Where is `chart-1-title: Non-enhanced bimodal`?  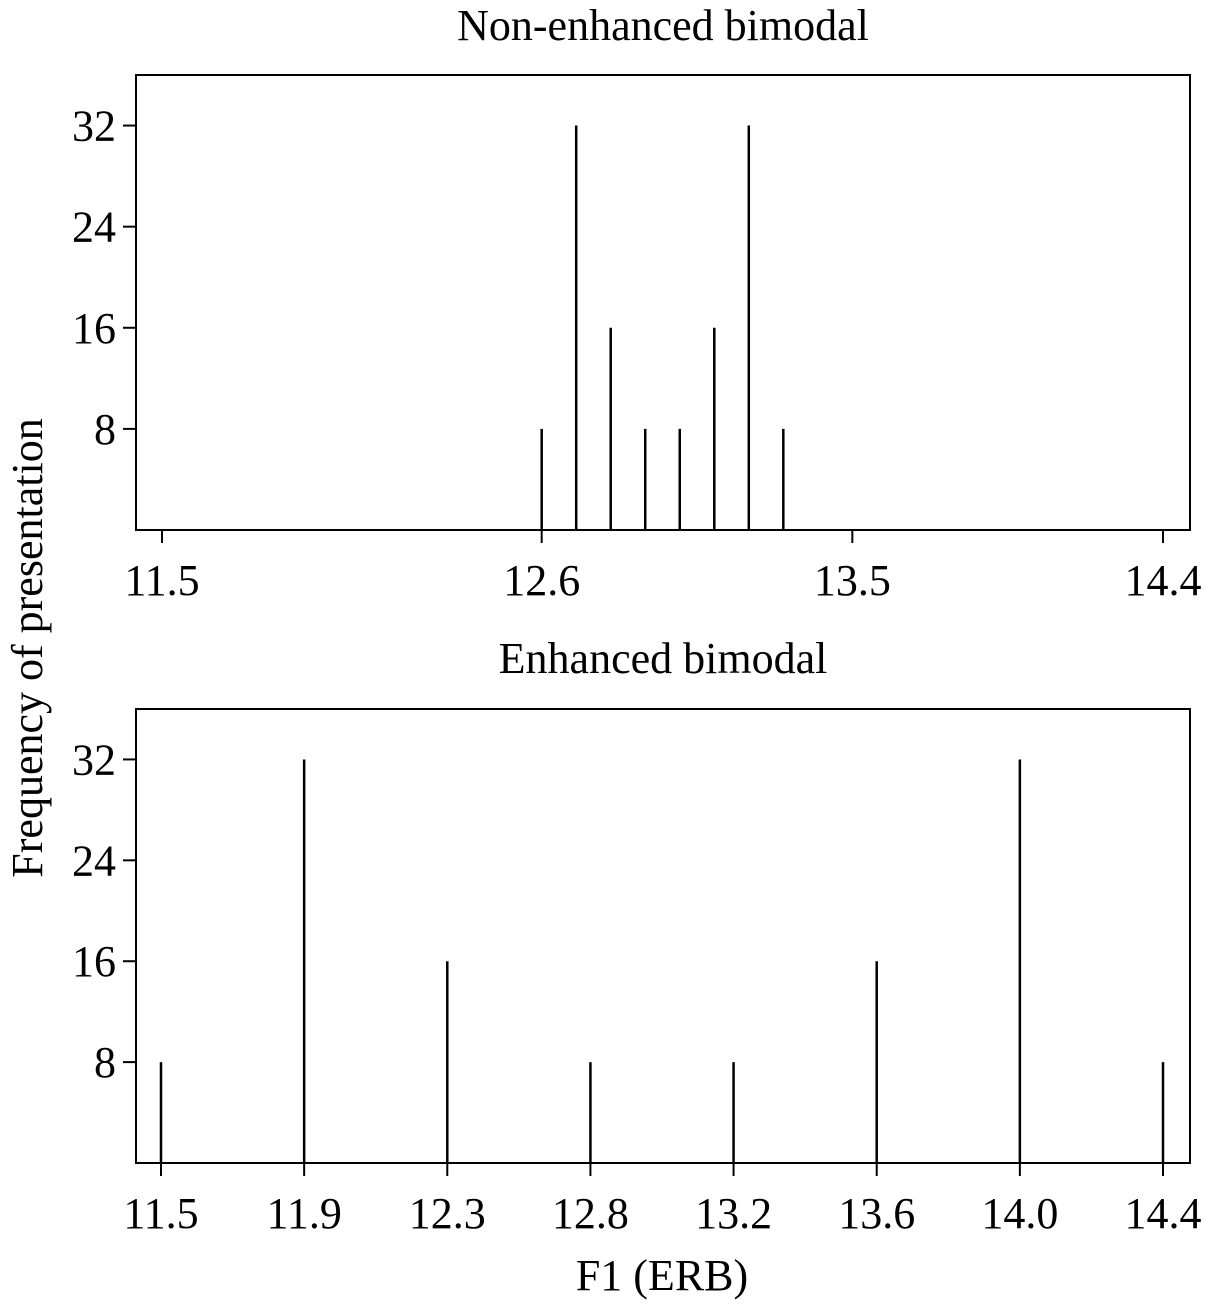
chart-1-title: Non-enhanced bimodal is located at coordinates (663, 25).